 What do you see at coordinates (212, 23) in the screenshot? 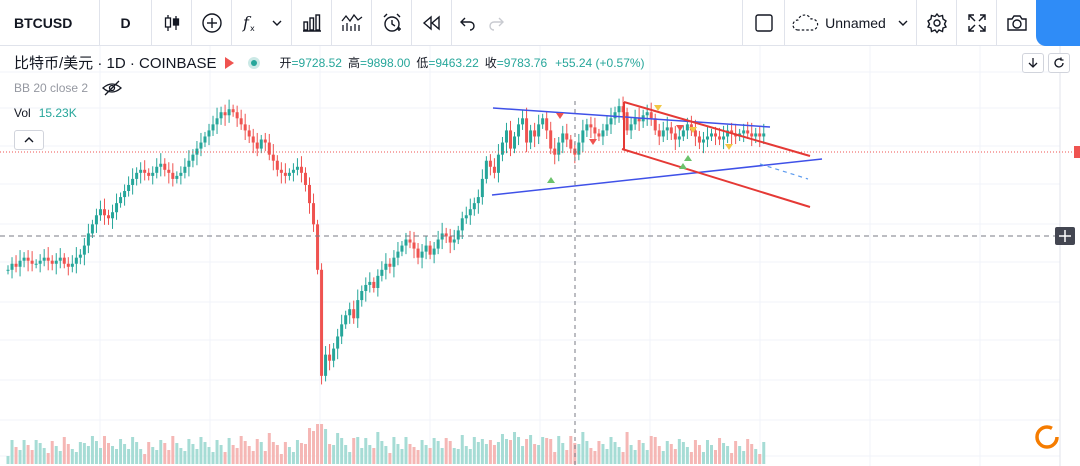
I see `compare-button` at bounding box center [212, 23].